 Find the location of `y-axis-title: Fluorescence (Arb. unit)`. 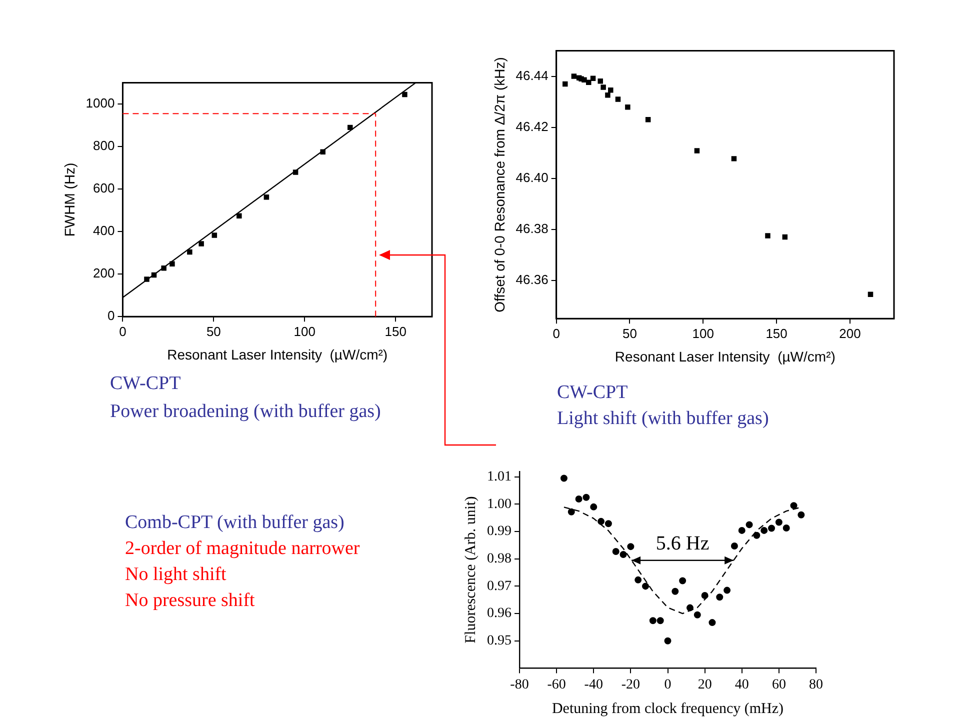

y-axis-title: Fluorescence (Arb. unit) is located at coordinates (470, 570).